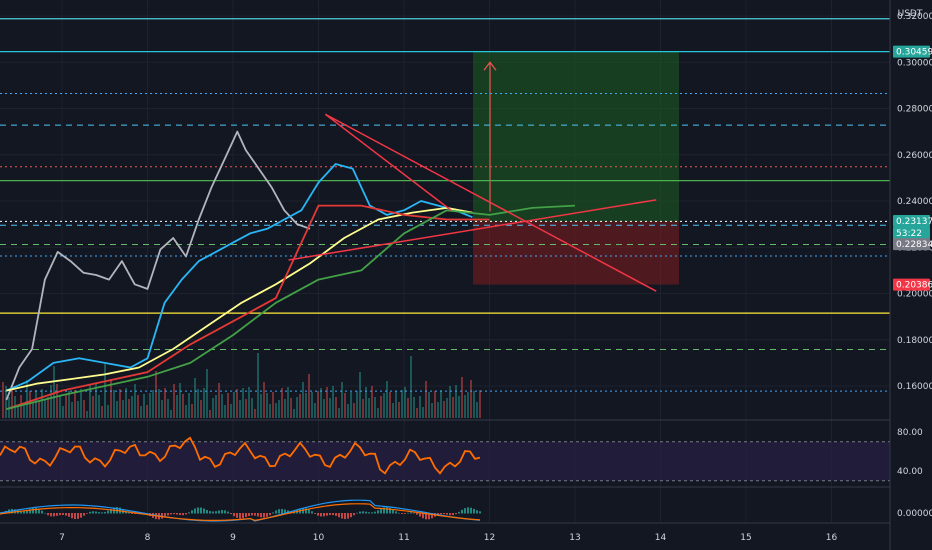 The width and height of the screenshot is (932, 550). Describe the element at coordinates (745, 538) in the screenshot. I see `time-tick-label: 15` at that location.